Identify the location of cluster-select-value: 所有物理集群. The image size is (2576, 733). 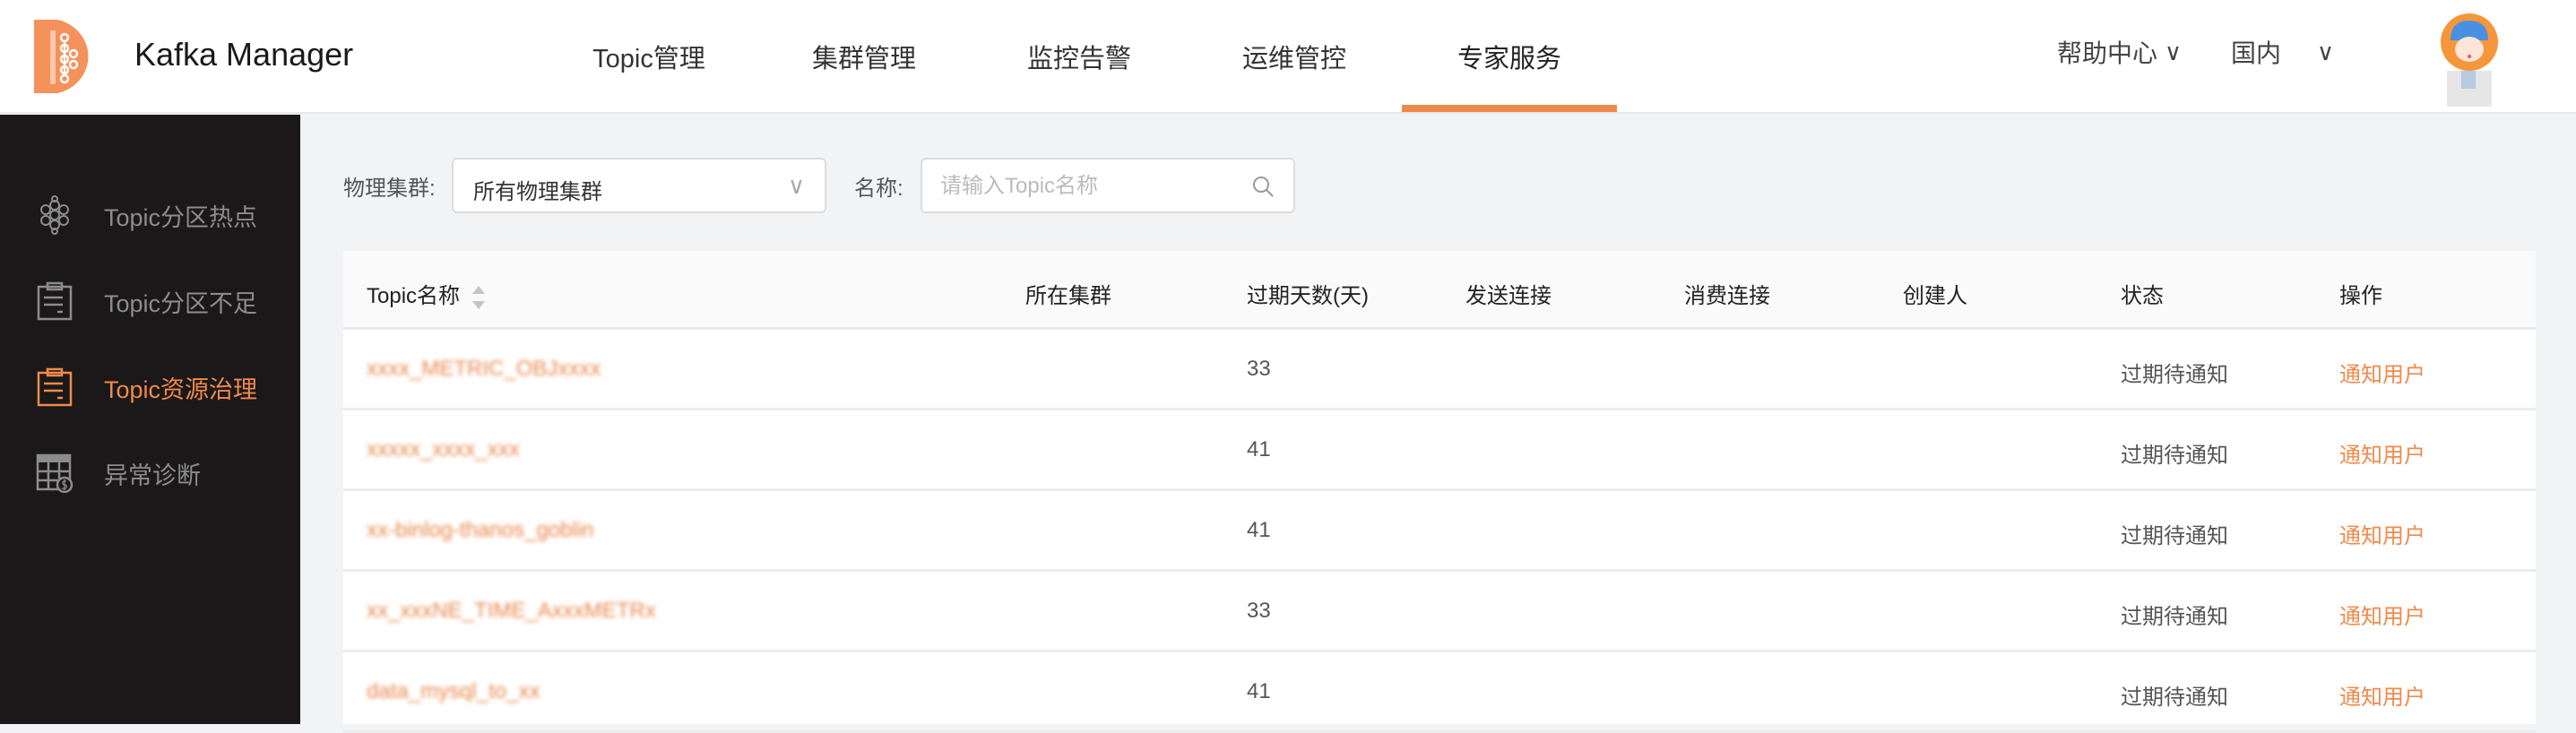
(537, 192).